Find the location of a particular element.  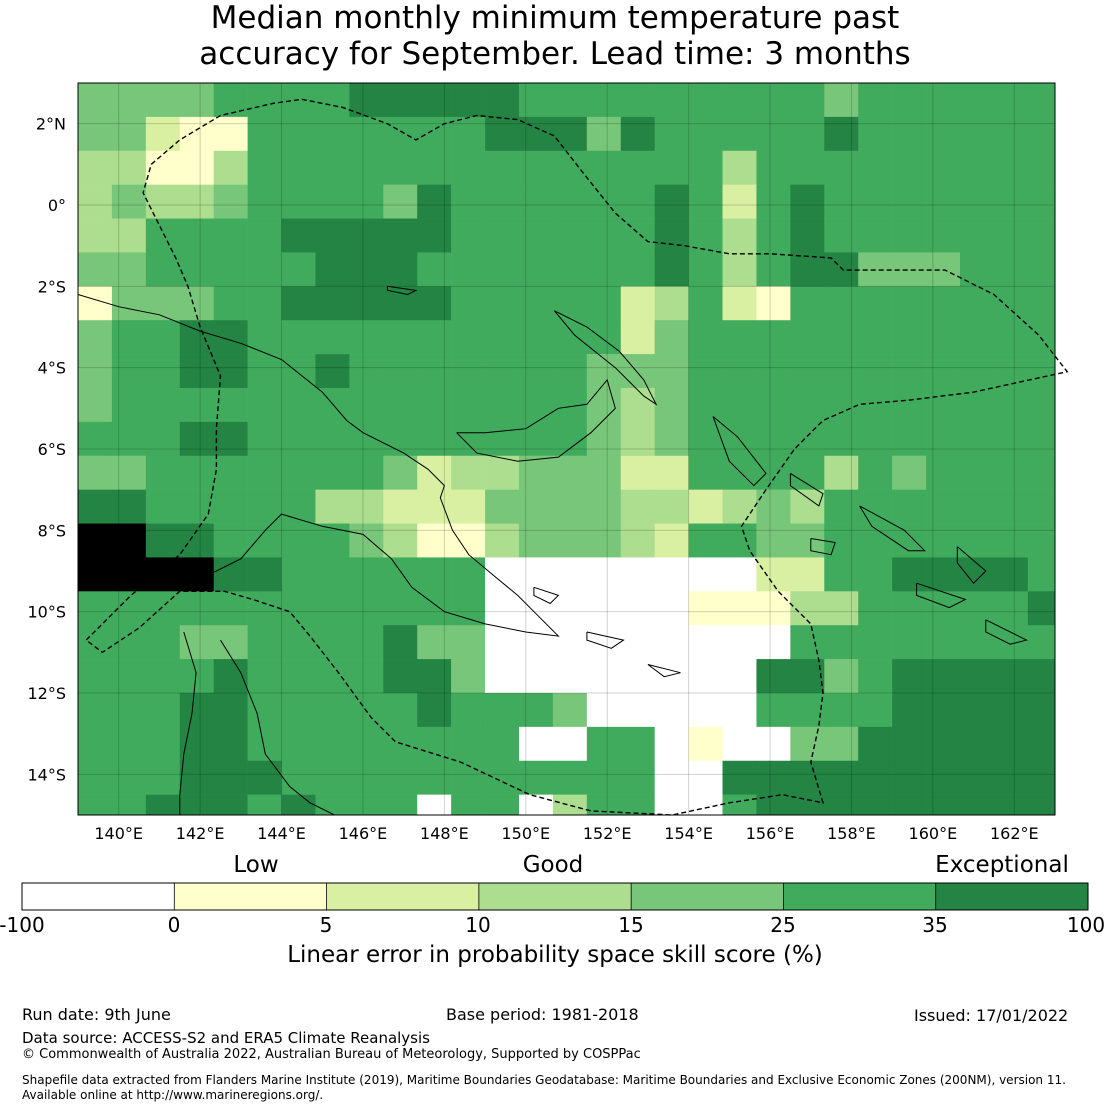

lat-tick-label: 6°S is located at coordinates (52, 449).